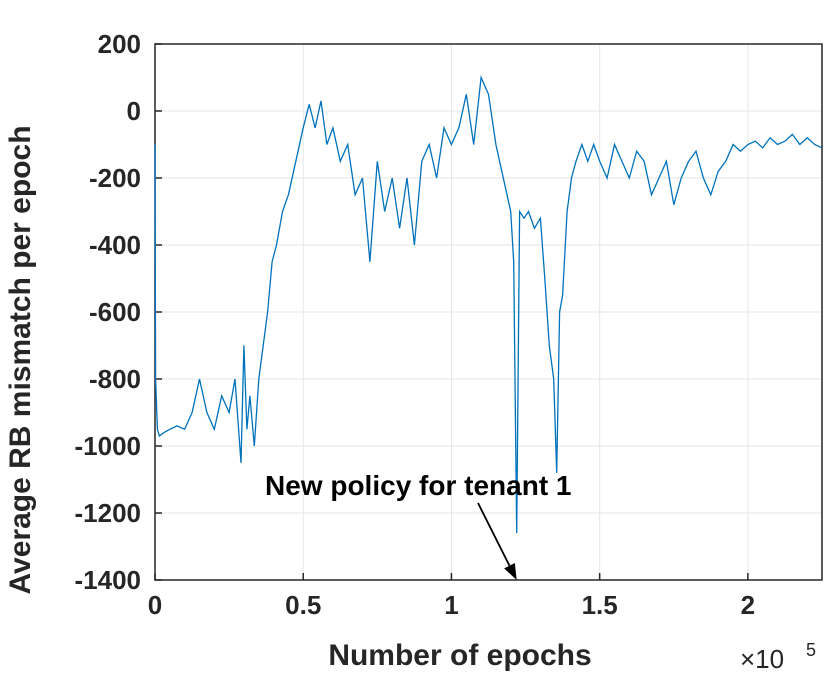  Describe the element at coordinates (600, 605) in the screenshot. I see `x-tick-label: 1.5` at that location.